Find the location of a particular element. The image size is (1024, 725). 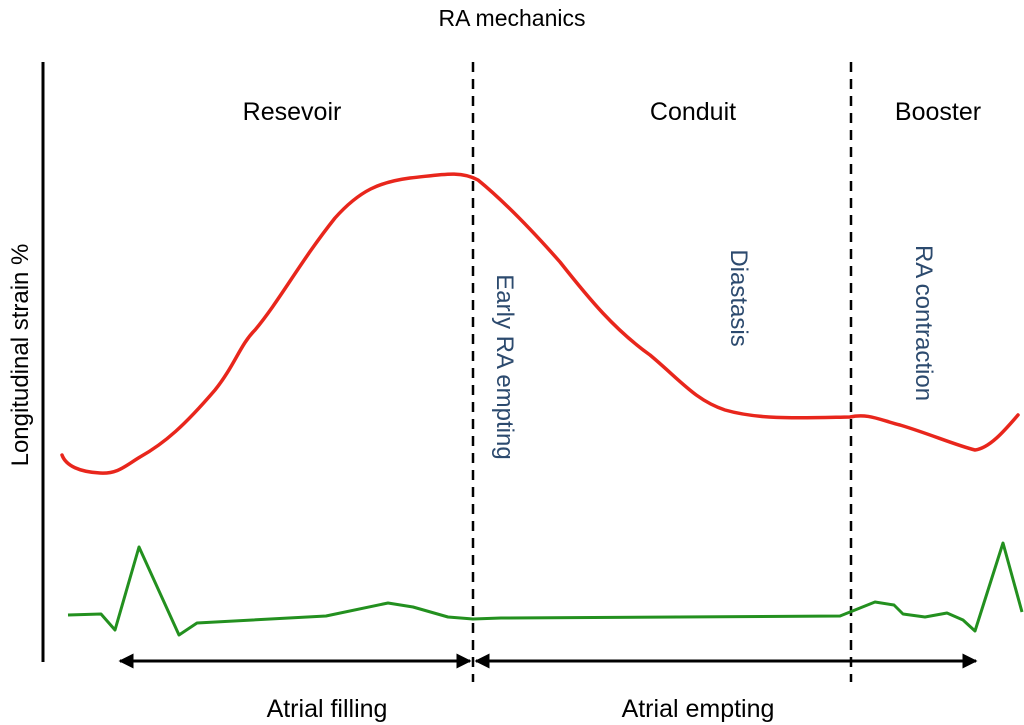

atrial-filling-label: Atrial filling is located at coordinates (327, 709).